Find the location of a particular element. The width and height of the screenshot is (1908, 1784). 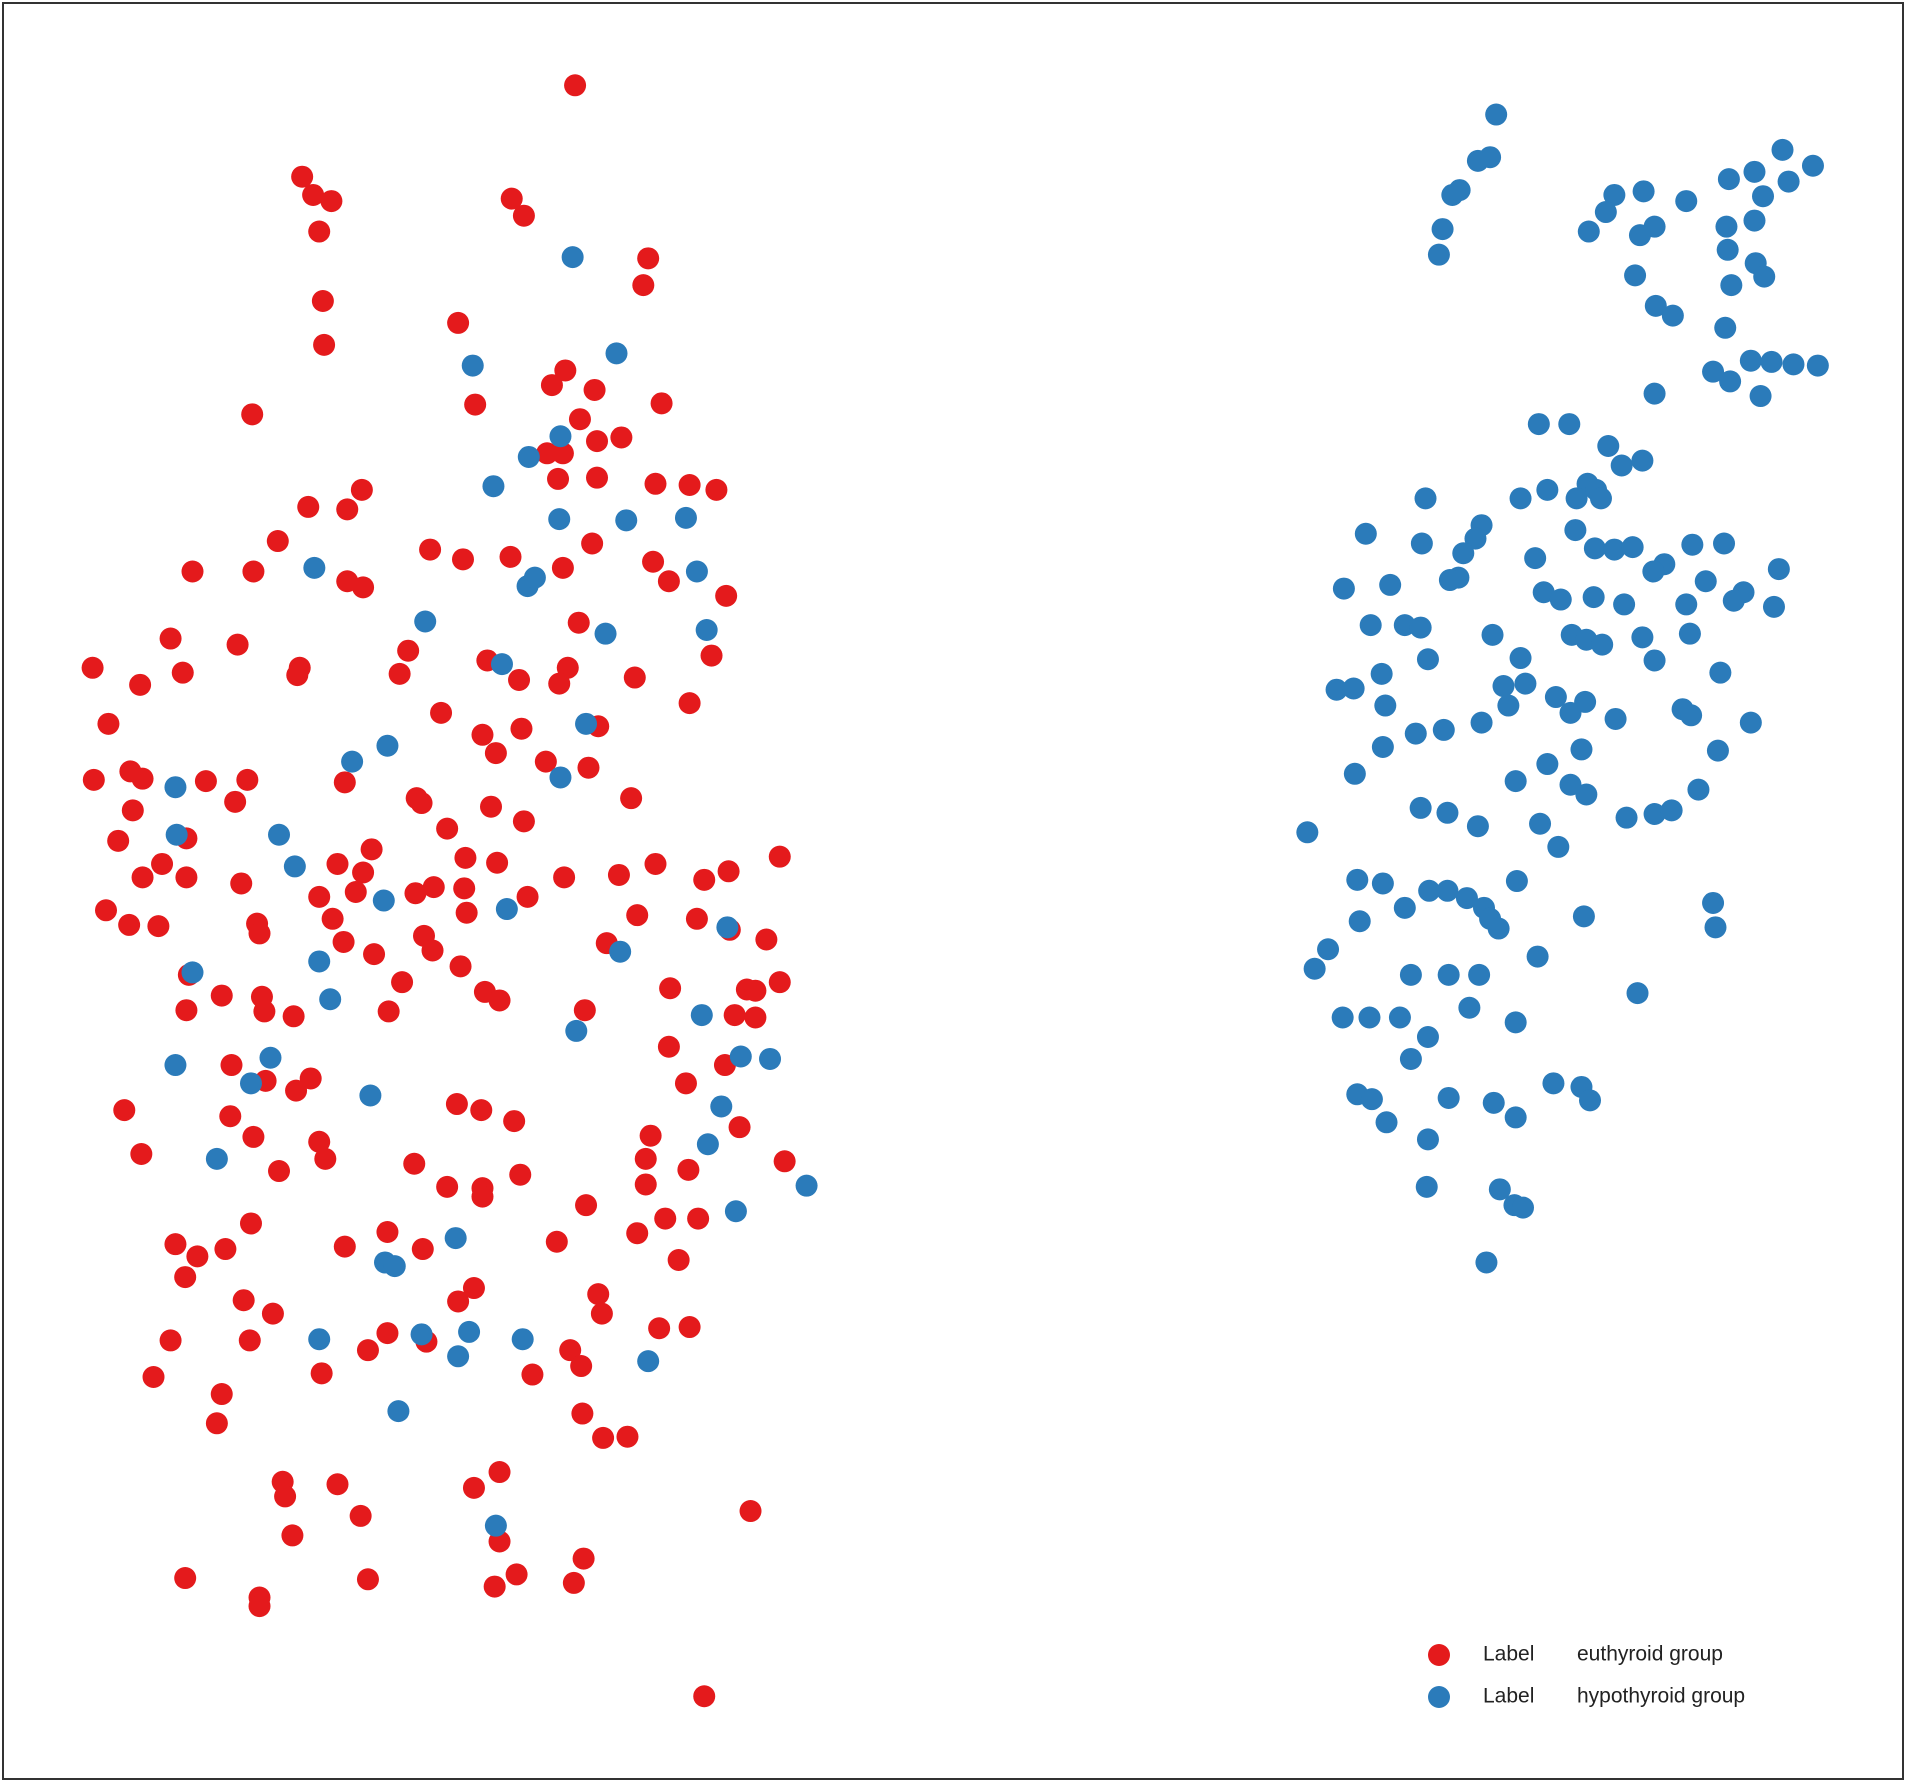

legend-entry: hypothyroid group is located at coordinates (1661, 1696).